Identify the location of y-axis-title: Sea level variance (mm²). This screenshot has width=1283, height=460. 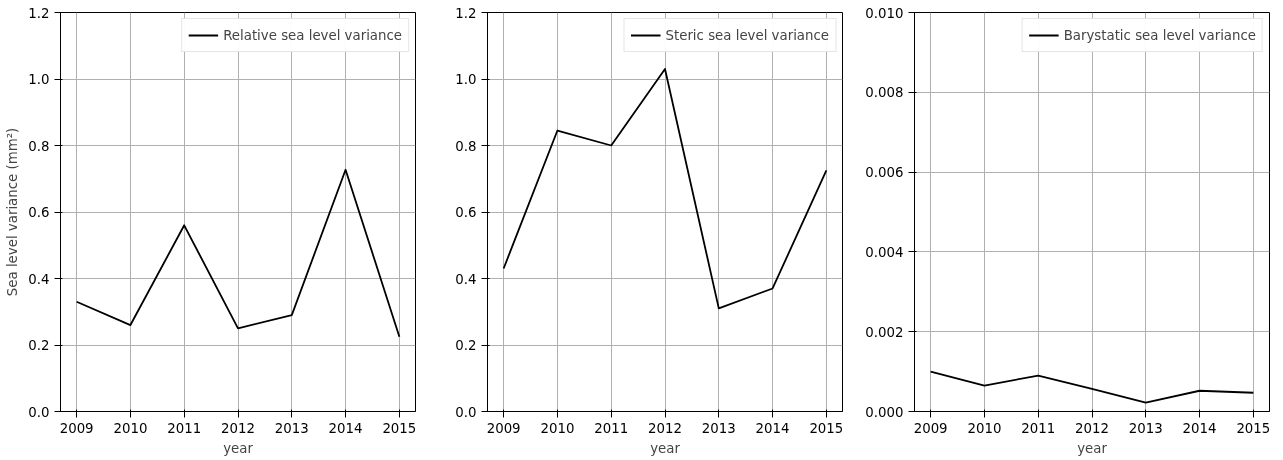
(13, 212).